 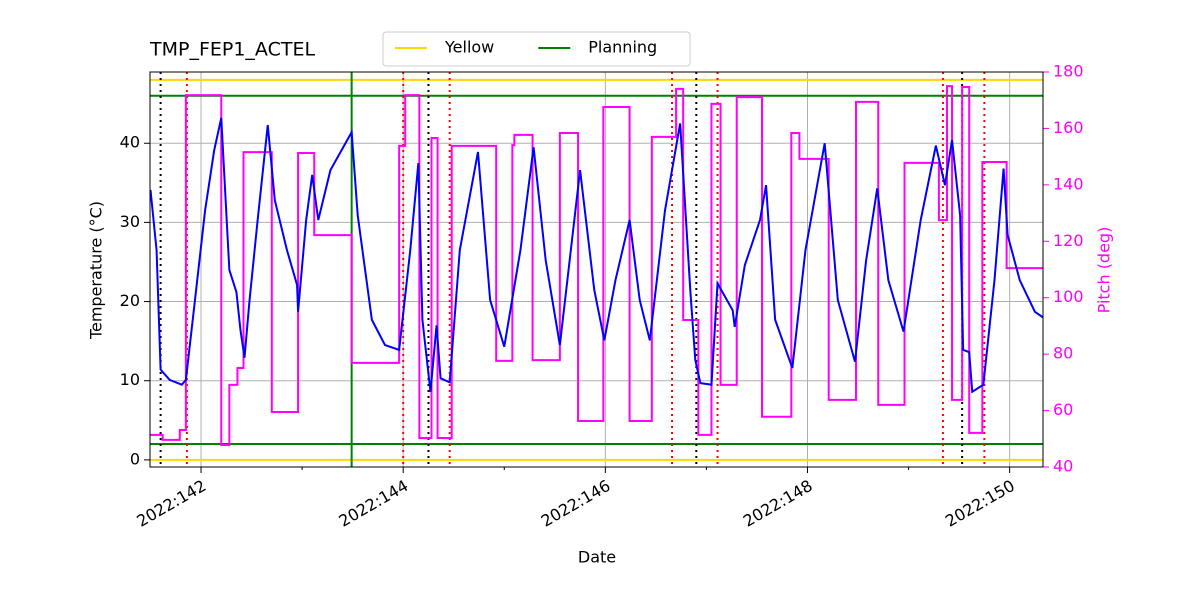 I want to click on x-tick-label: 2022:150, so click(x=980, y=503).